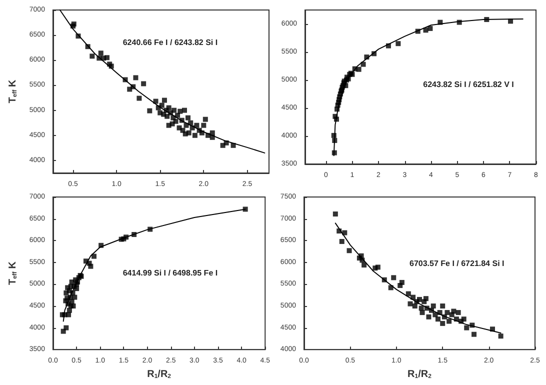  I want to click on annotation: 6243.82 Si I / 6251.82 V I, so click(468, 85).